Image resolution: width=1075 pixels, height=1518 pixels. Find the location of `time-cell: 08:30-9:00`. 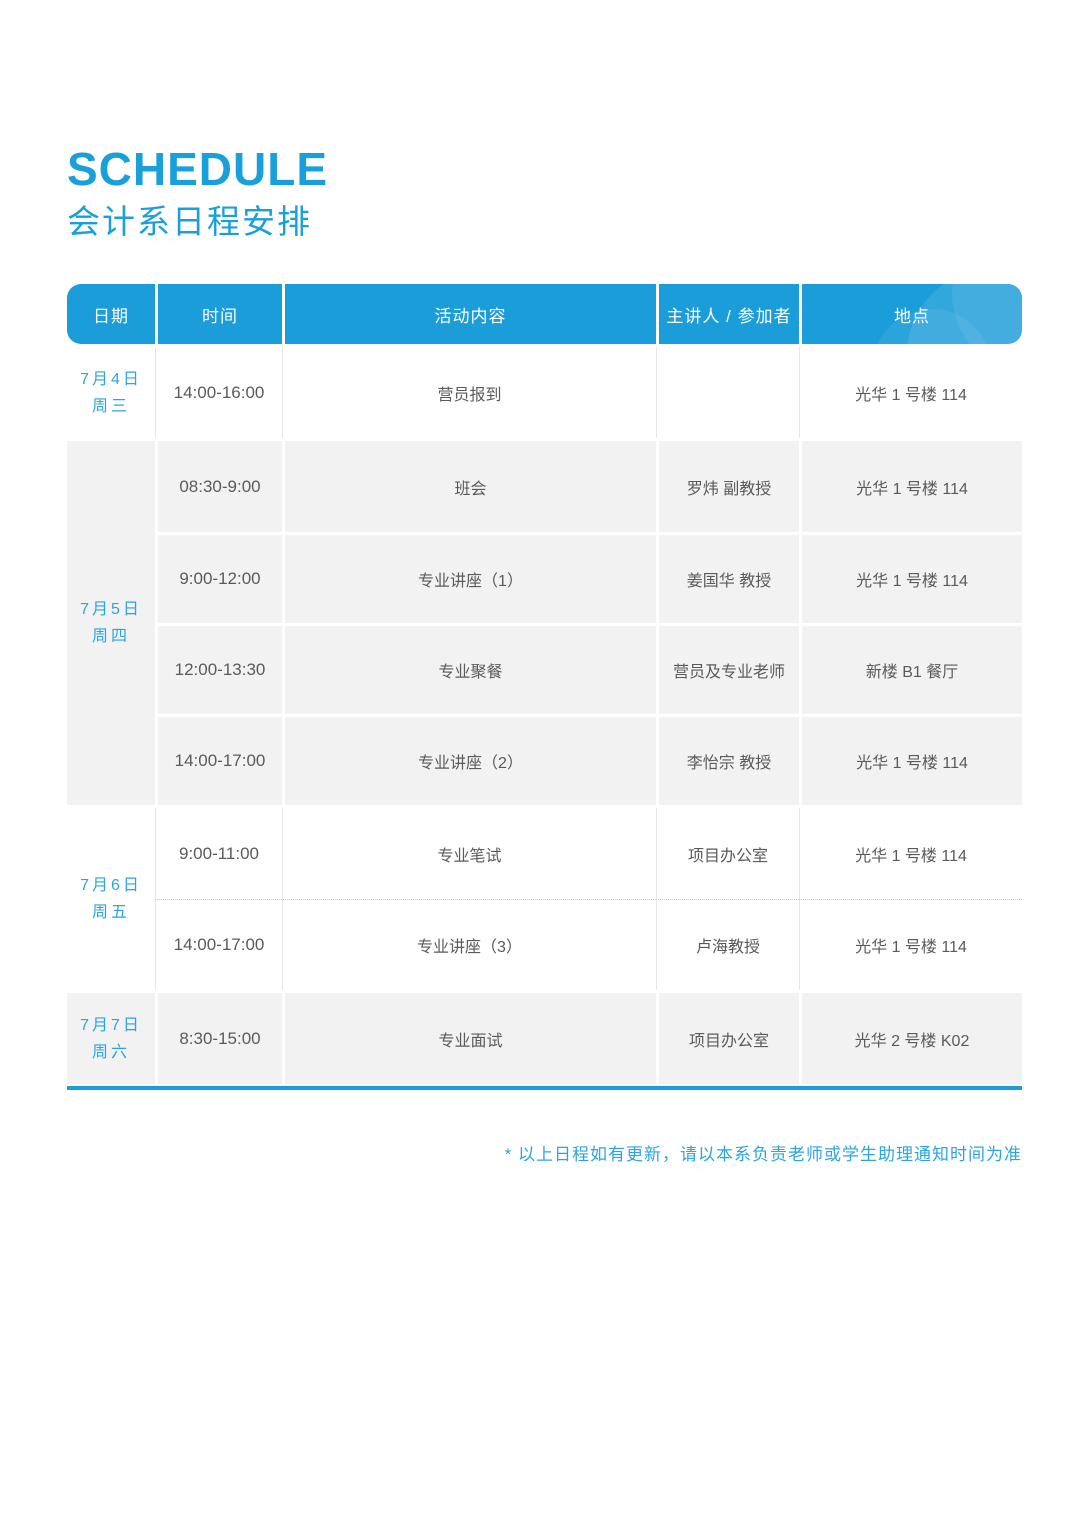

time-cell: 08:30-9:00 is located at coordinates (218, 486).